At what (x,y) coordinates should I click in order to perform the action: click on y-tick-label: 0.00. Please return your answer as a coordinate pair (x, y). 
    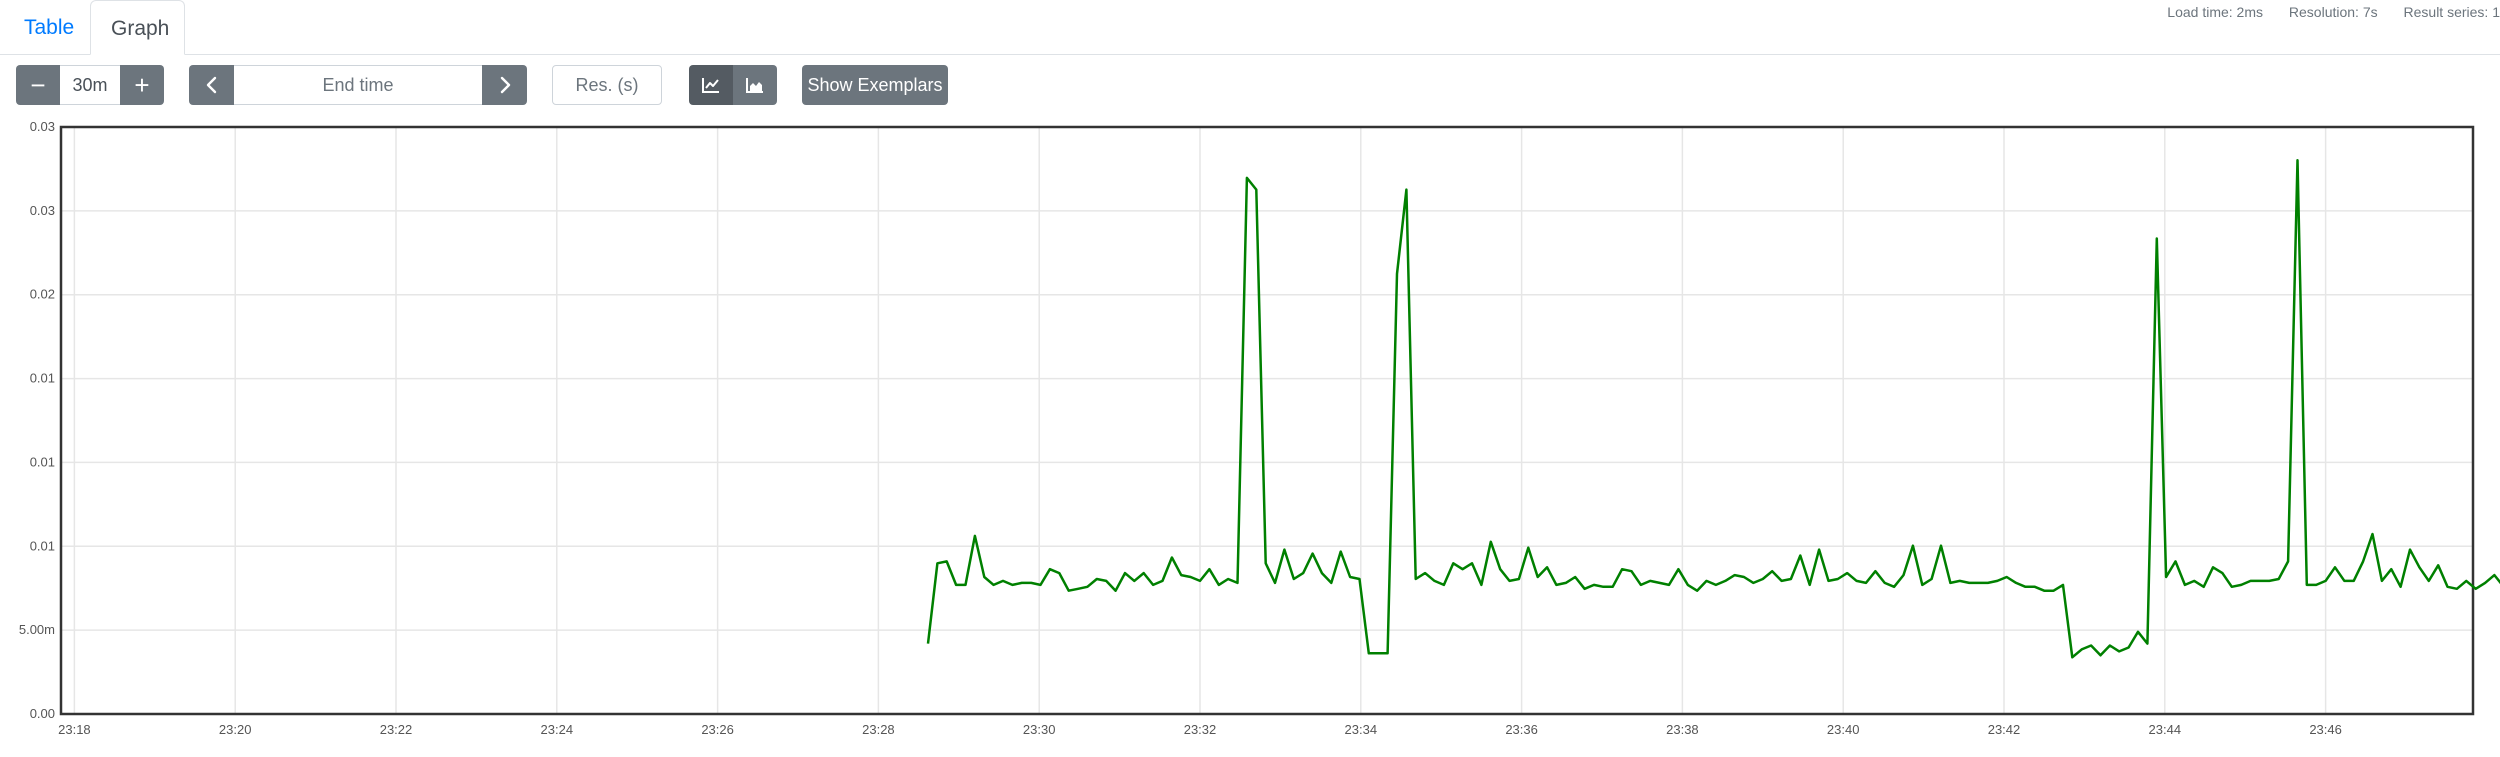
    Looking at the image, I should click on (42, 713).